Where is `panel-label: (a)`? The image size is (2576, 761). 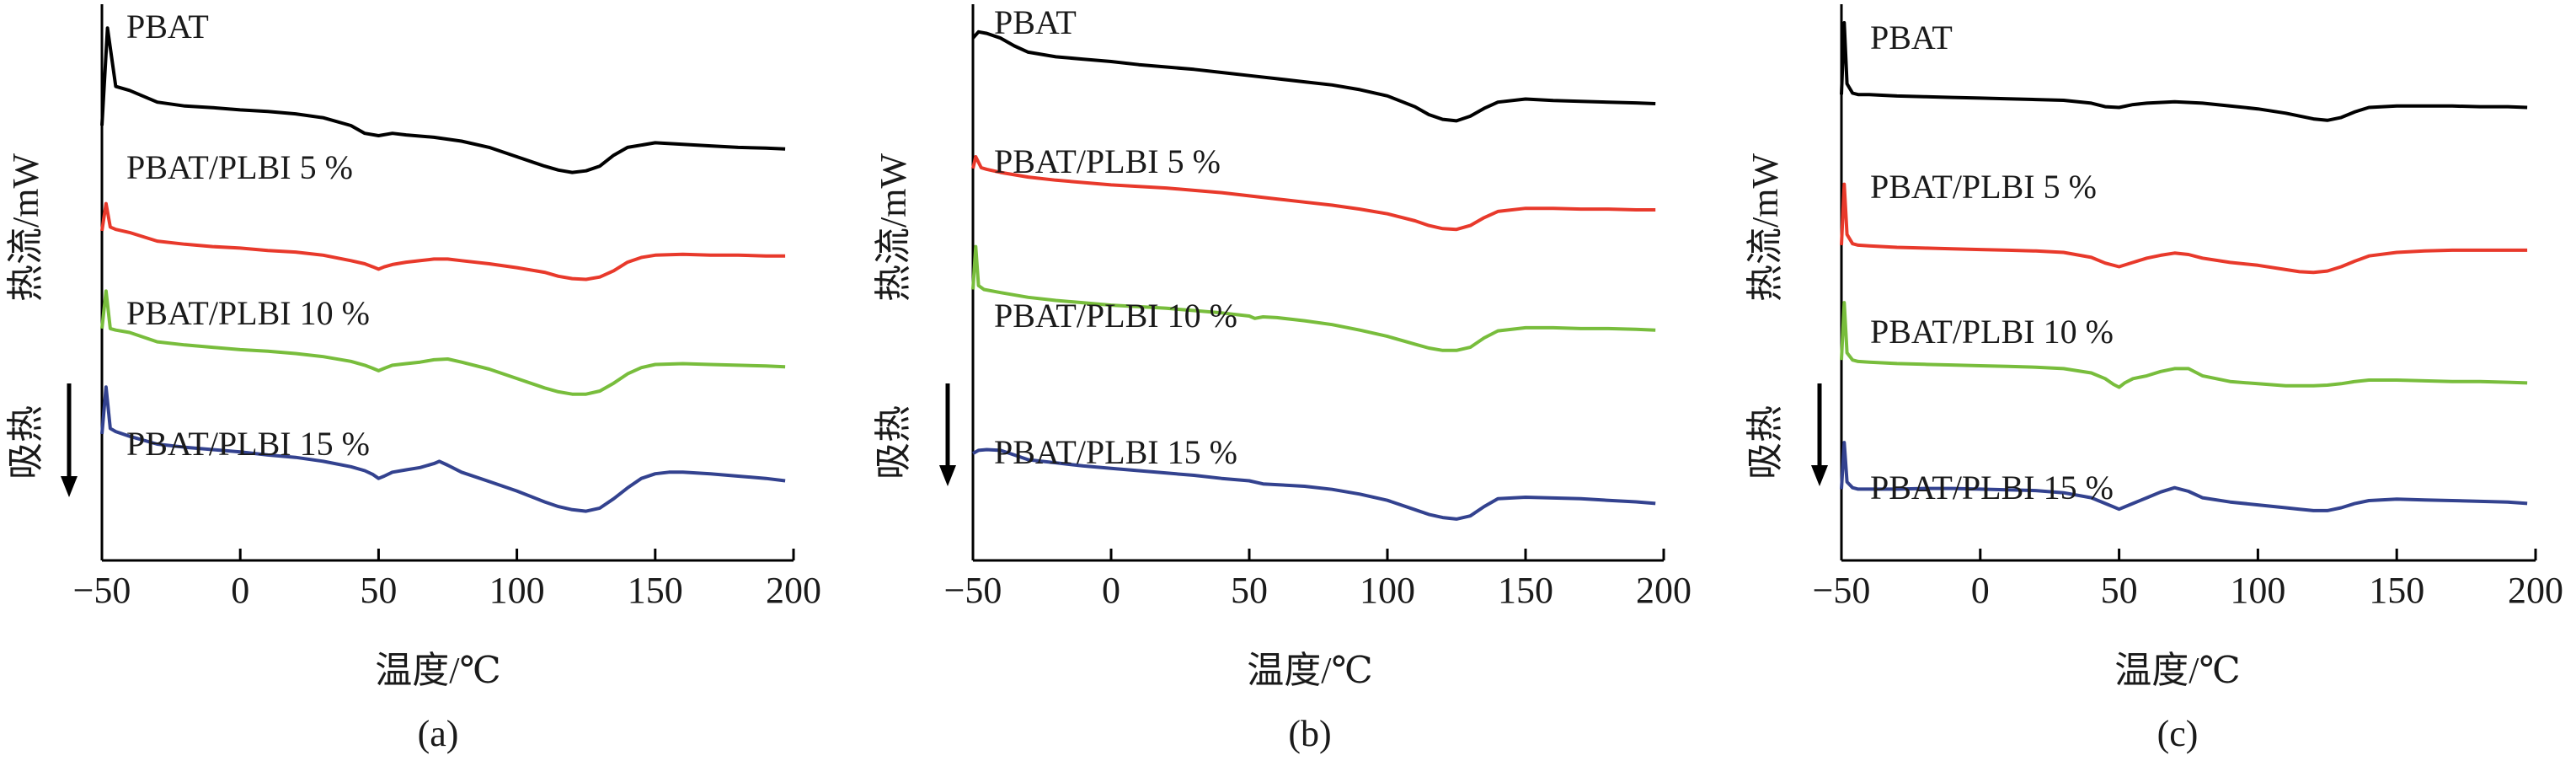 panel-label: (a) is located at coordinates (438, 734).